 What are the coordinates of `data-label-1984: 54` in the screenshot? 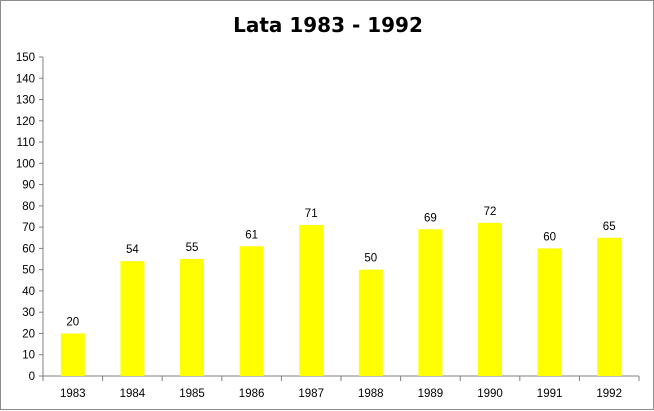 It's located at (132, 250).